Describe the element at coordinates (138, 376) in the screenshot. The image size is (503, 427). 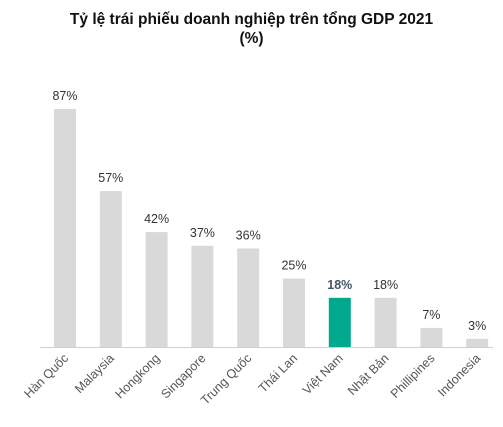
I see `category-label-2: Hongkong` at that location.